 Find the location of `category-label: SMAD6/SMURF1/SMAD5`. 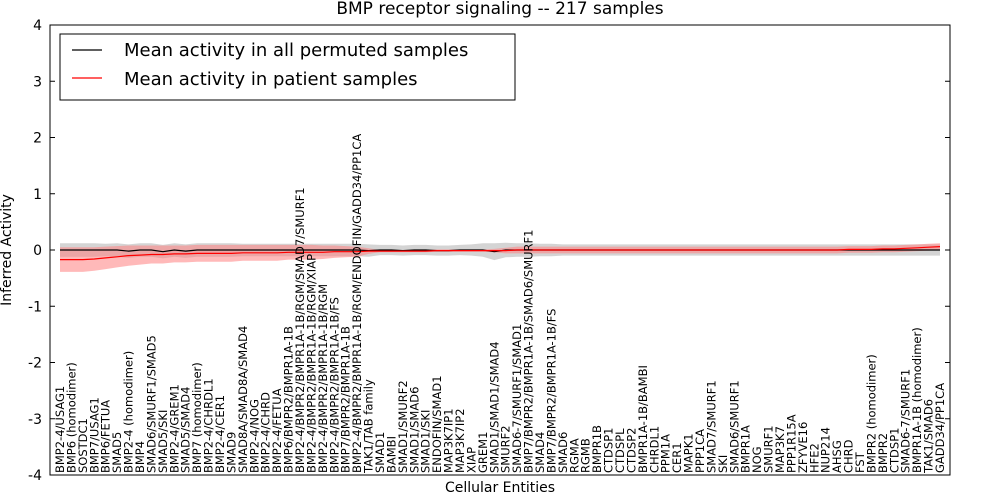

category-label: SMAD6/SMURF1/SMAD5 is located at coordinates (151, 404).